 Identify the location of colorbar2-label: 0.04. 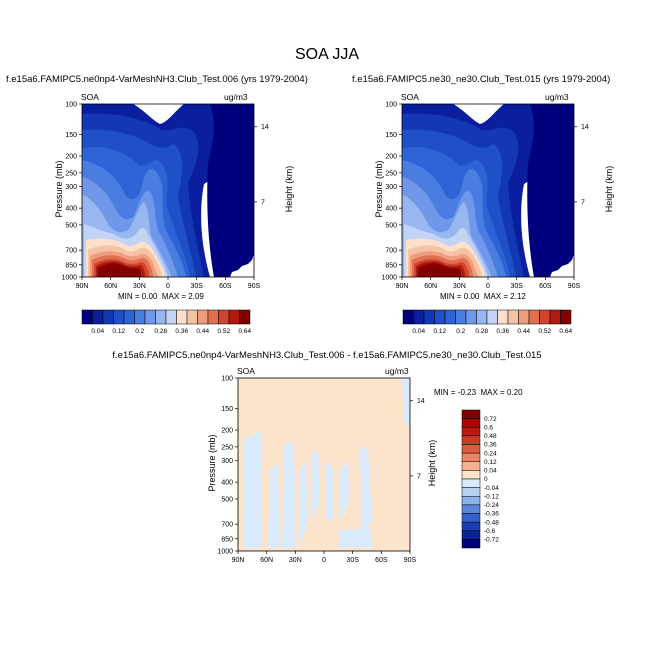
(418, 331).